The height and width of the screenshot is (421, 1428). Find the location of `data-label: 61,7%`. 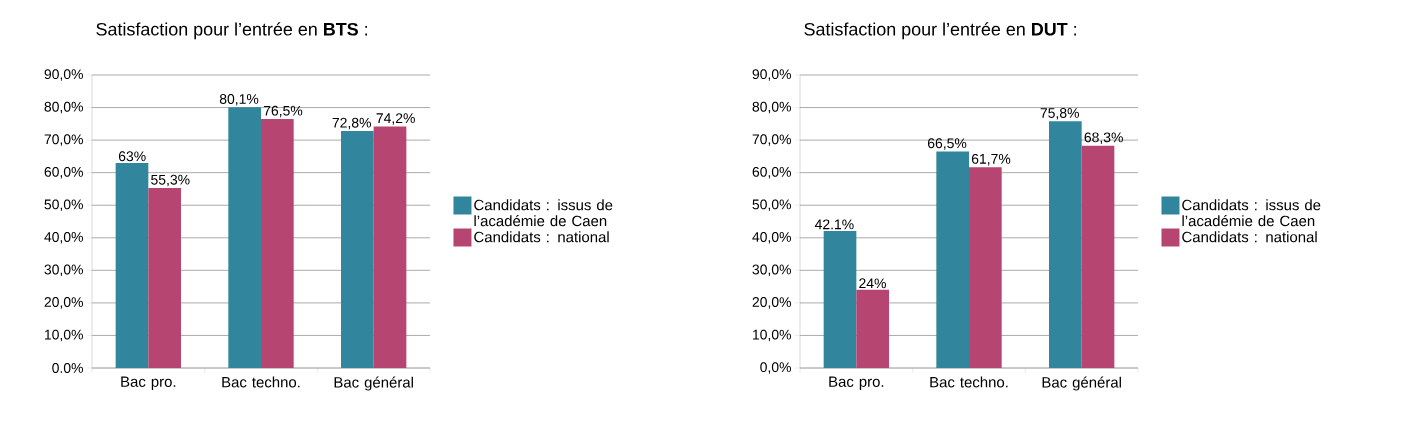

data-label: 61,7% is located at coordinates (991, 159).